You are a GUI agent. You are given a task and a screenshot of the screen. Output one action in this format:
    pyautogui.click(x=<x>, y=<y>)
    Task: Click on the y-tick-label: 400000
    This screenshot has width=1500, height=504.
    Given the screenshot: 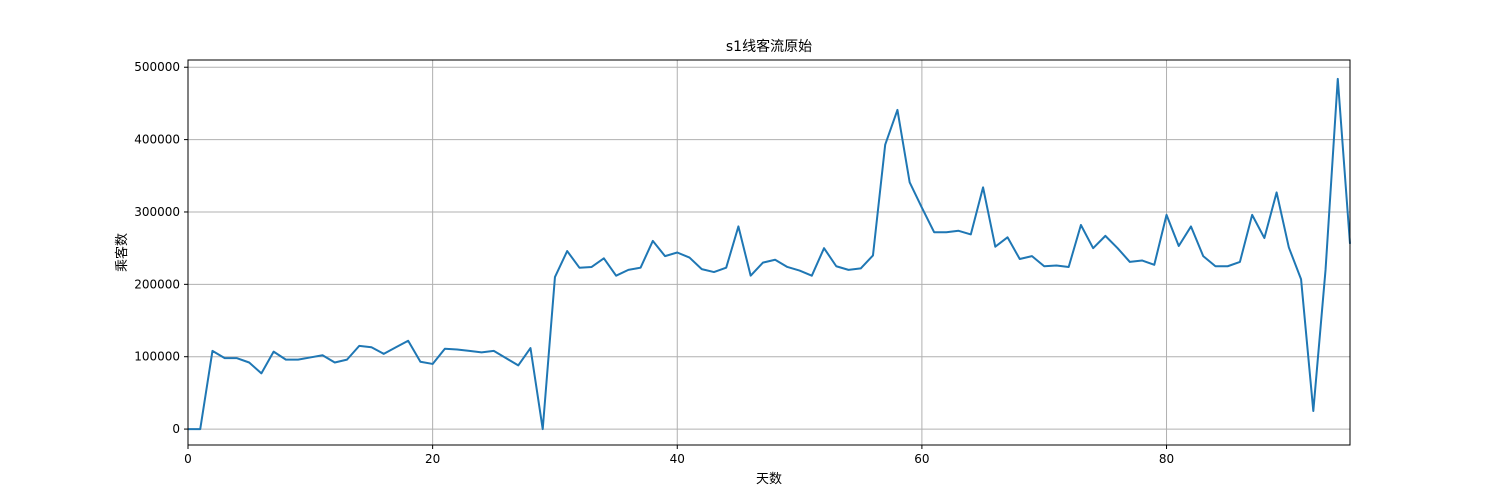 What is the action you would take?
    pyautogui.click(x=157, y=140)
    